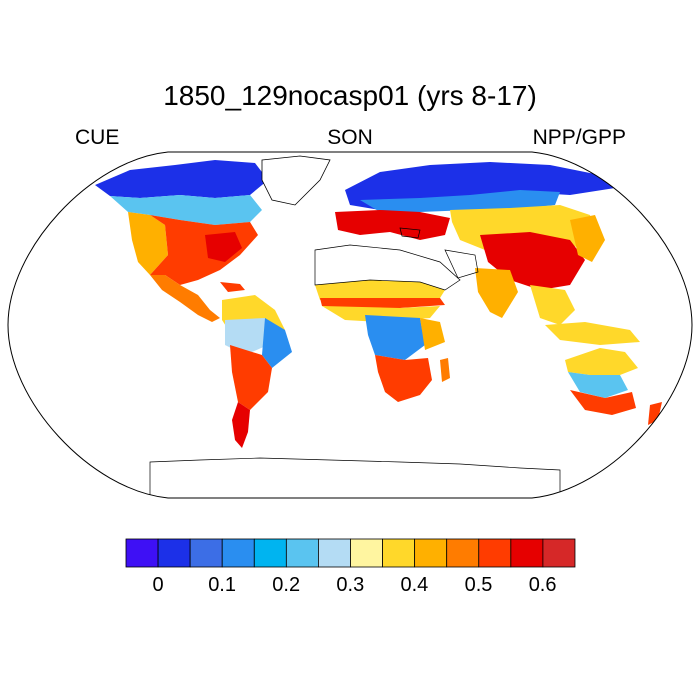  I want to click on mexico-central-america, so click(185, 298).